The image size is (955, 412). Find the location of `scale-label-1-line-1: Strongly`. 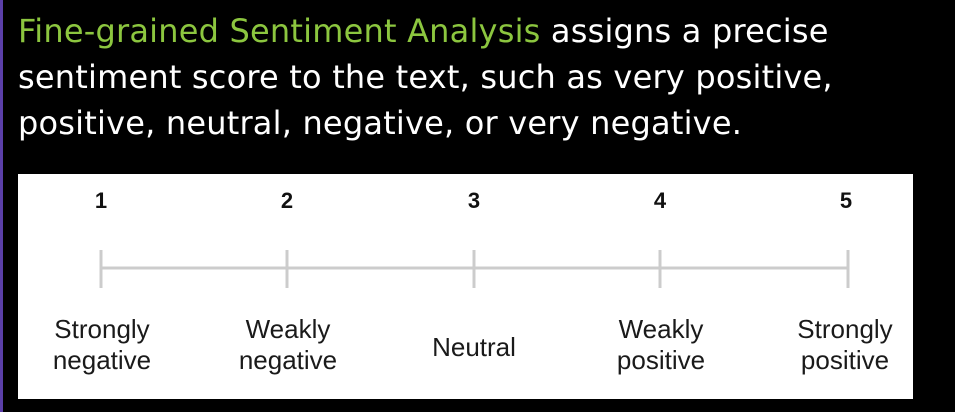

scale-label-1-line-1: Strongly is located at coordinates (102, 329).